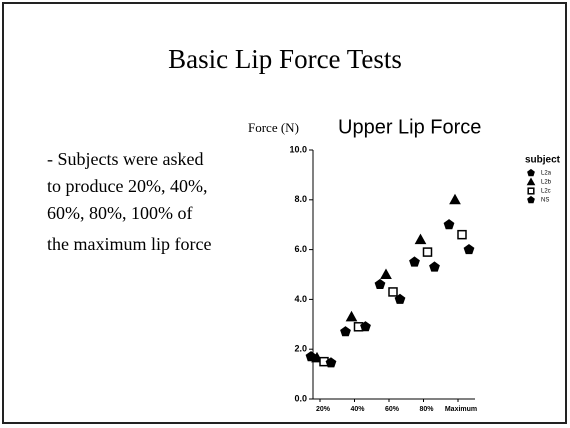 The width and height of the screenshot is (570, 428). What do you see at coordinates (546, 174) in the screenshot?
I see `legend-label: L2a` at bounding box center [546, 174].